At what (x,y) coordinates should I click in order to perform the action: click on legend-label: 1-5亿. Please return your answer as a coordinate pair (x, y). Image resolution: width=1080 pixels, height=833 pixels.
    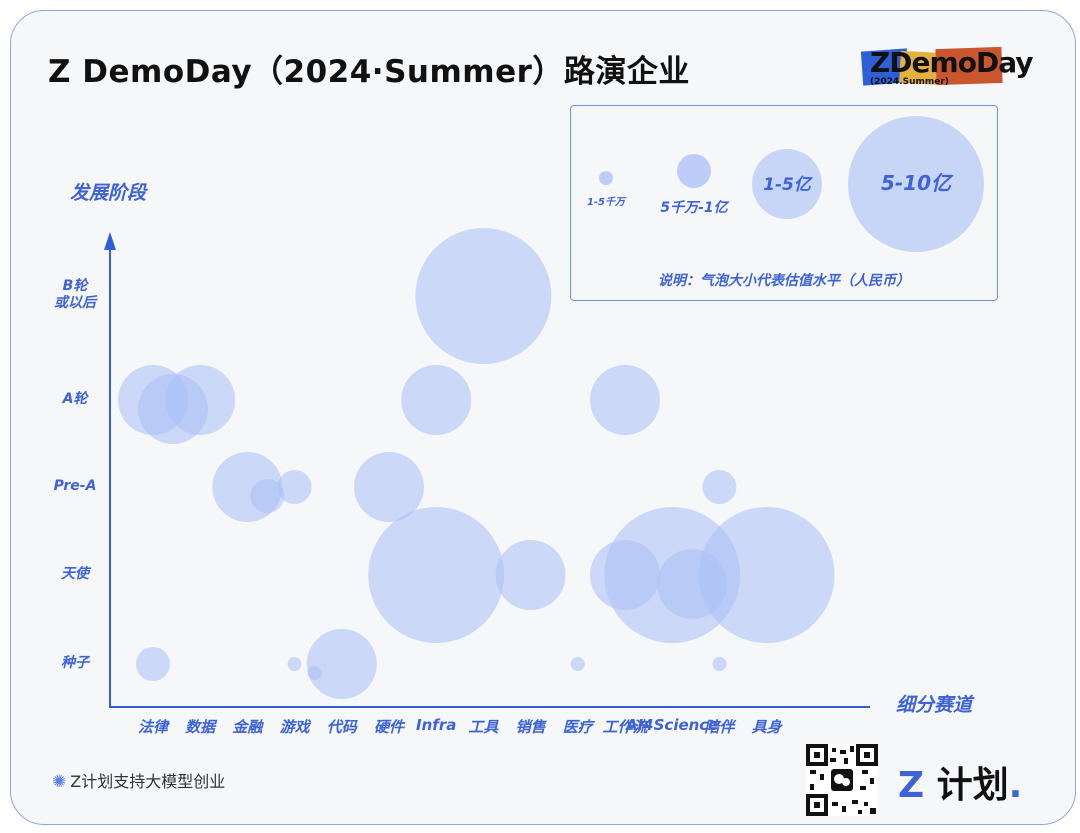
    Looking at the image, I should click on (788, 185).